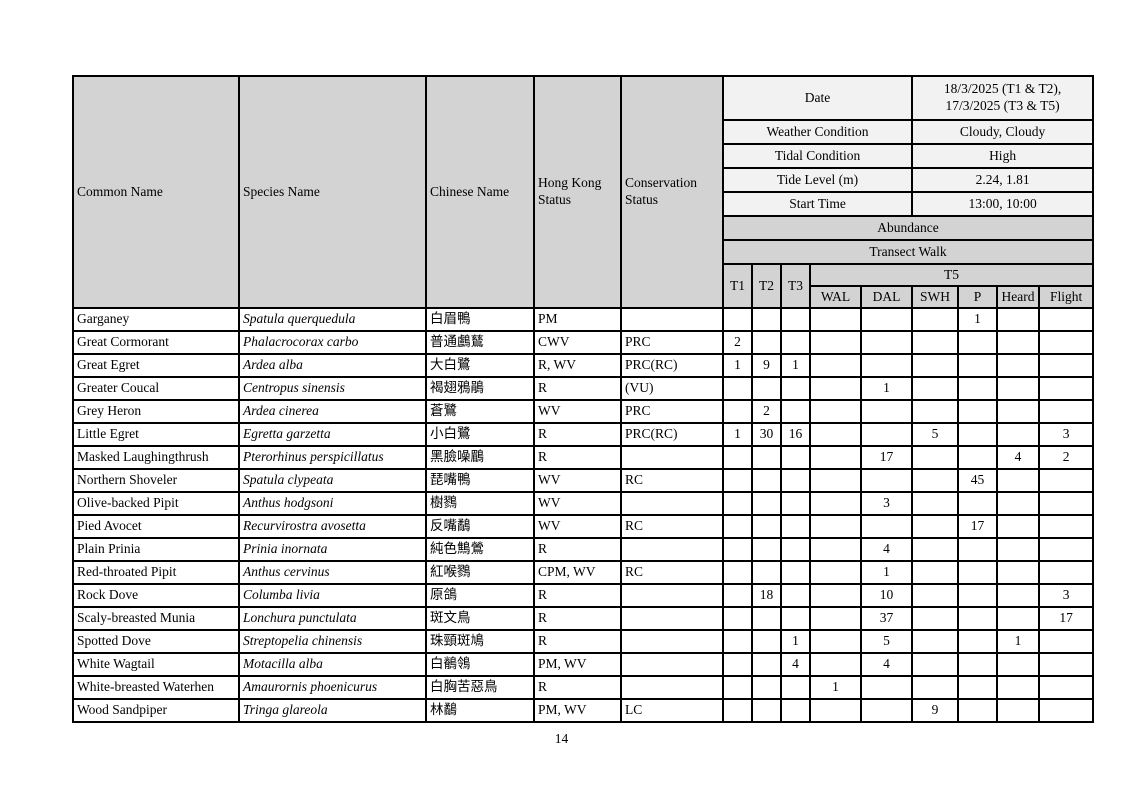  Describe the element at coordinates (886, 664) in the screenshot. I see `cell-count-dal: 4` at that location.